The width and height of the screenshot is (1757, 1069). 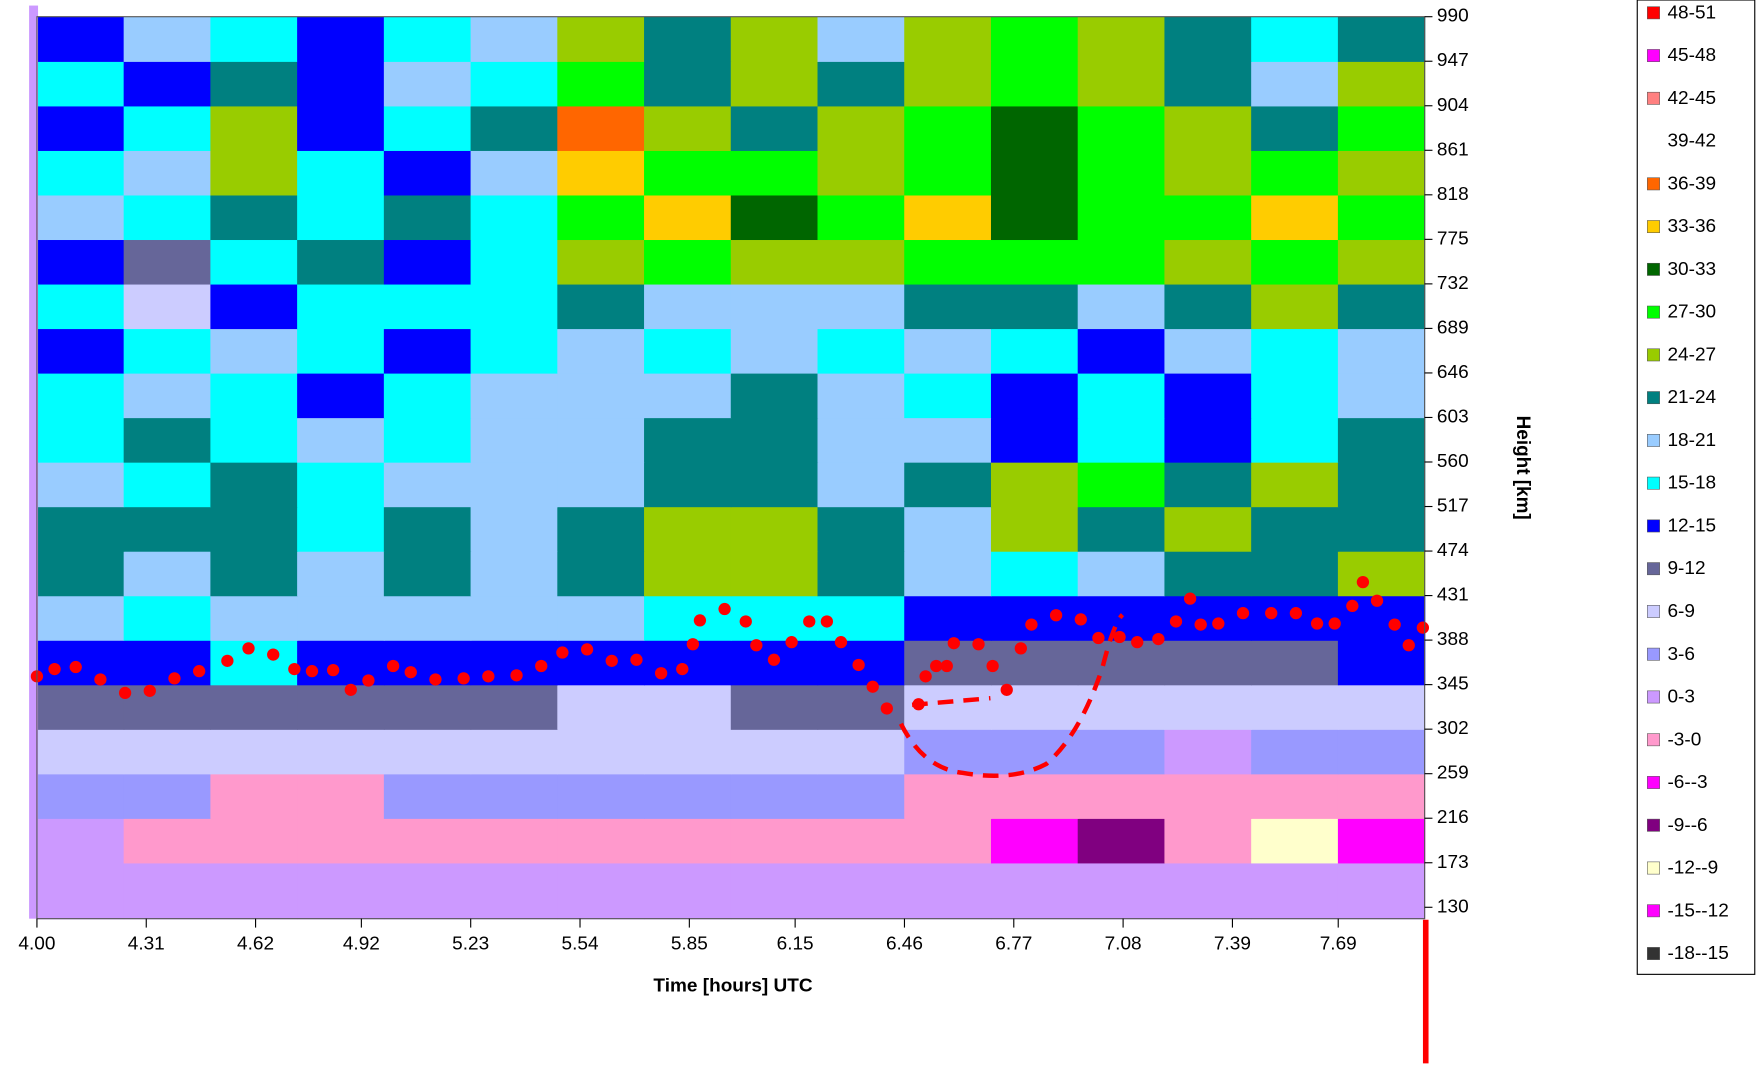 What do you see at coordinates (1232, 943) in the screenshot?
I see `x-tick-label: 7.39` at bounding box center [1232, 943].